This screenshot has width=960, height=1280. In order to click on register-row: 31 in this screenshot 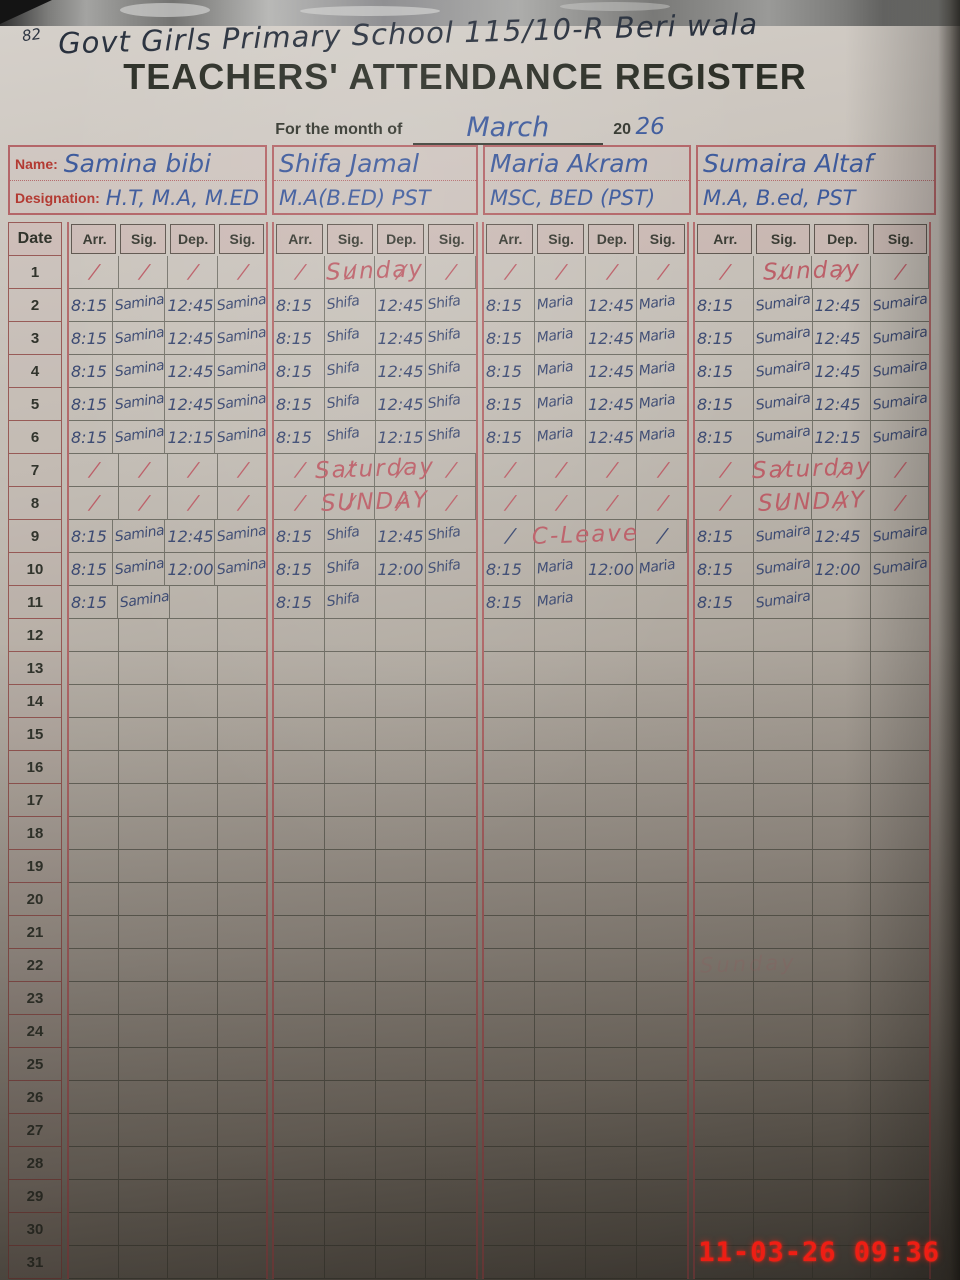, I will do `click(469, 1262)`.